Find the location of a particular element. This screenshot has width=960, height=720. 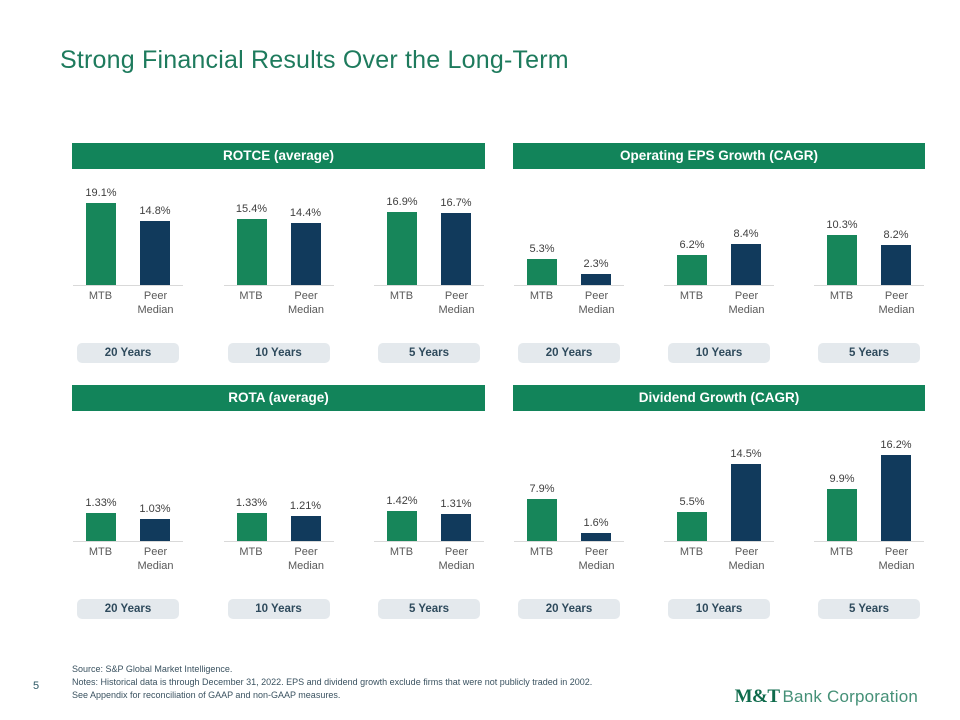

chart-group: 9.9% 16.2% MTB Peer Median 5 Years is located at coordinates (869, 515).